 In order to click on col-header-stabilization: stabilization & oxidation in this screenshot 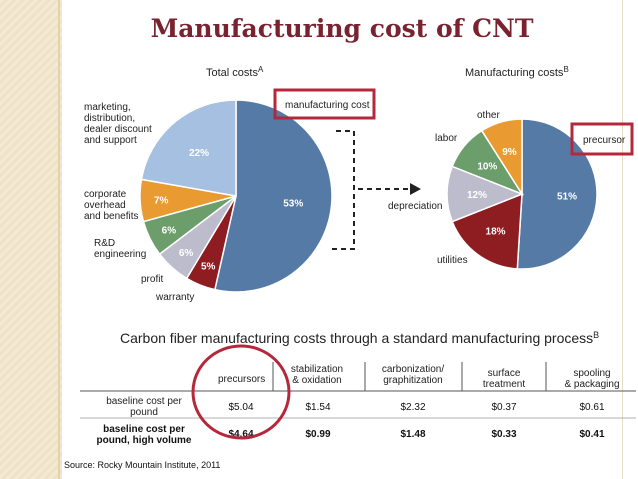, I will do `click(317, 375)`.